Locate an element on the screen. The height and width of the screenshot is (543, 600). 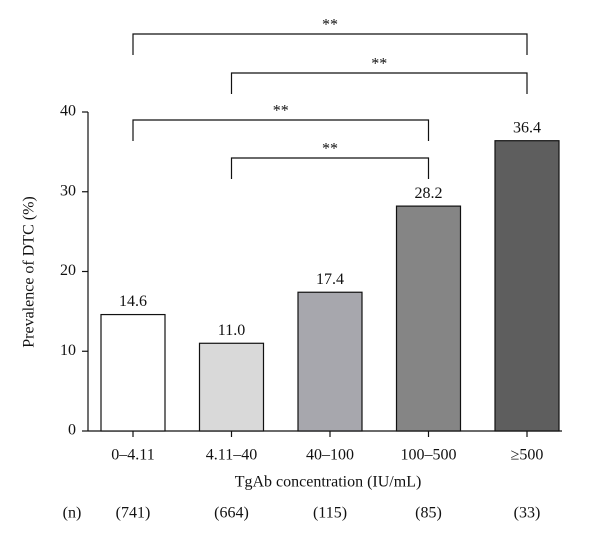
n-value: (33) is located at coordinates (527, 513).